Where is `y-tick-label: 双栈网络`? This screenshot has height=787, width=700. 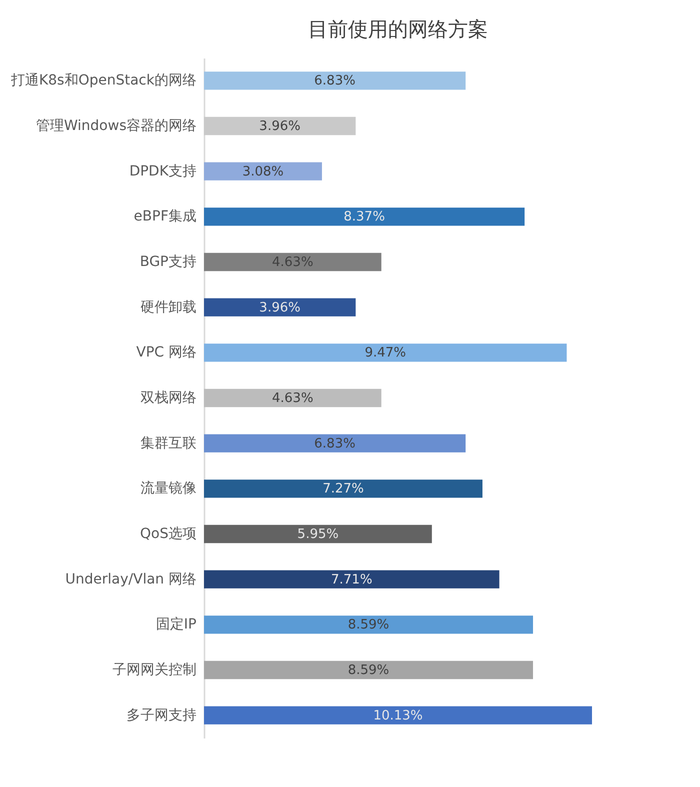
y-tick-label: 双栈网络 is located at coordinates (168, 398).